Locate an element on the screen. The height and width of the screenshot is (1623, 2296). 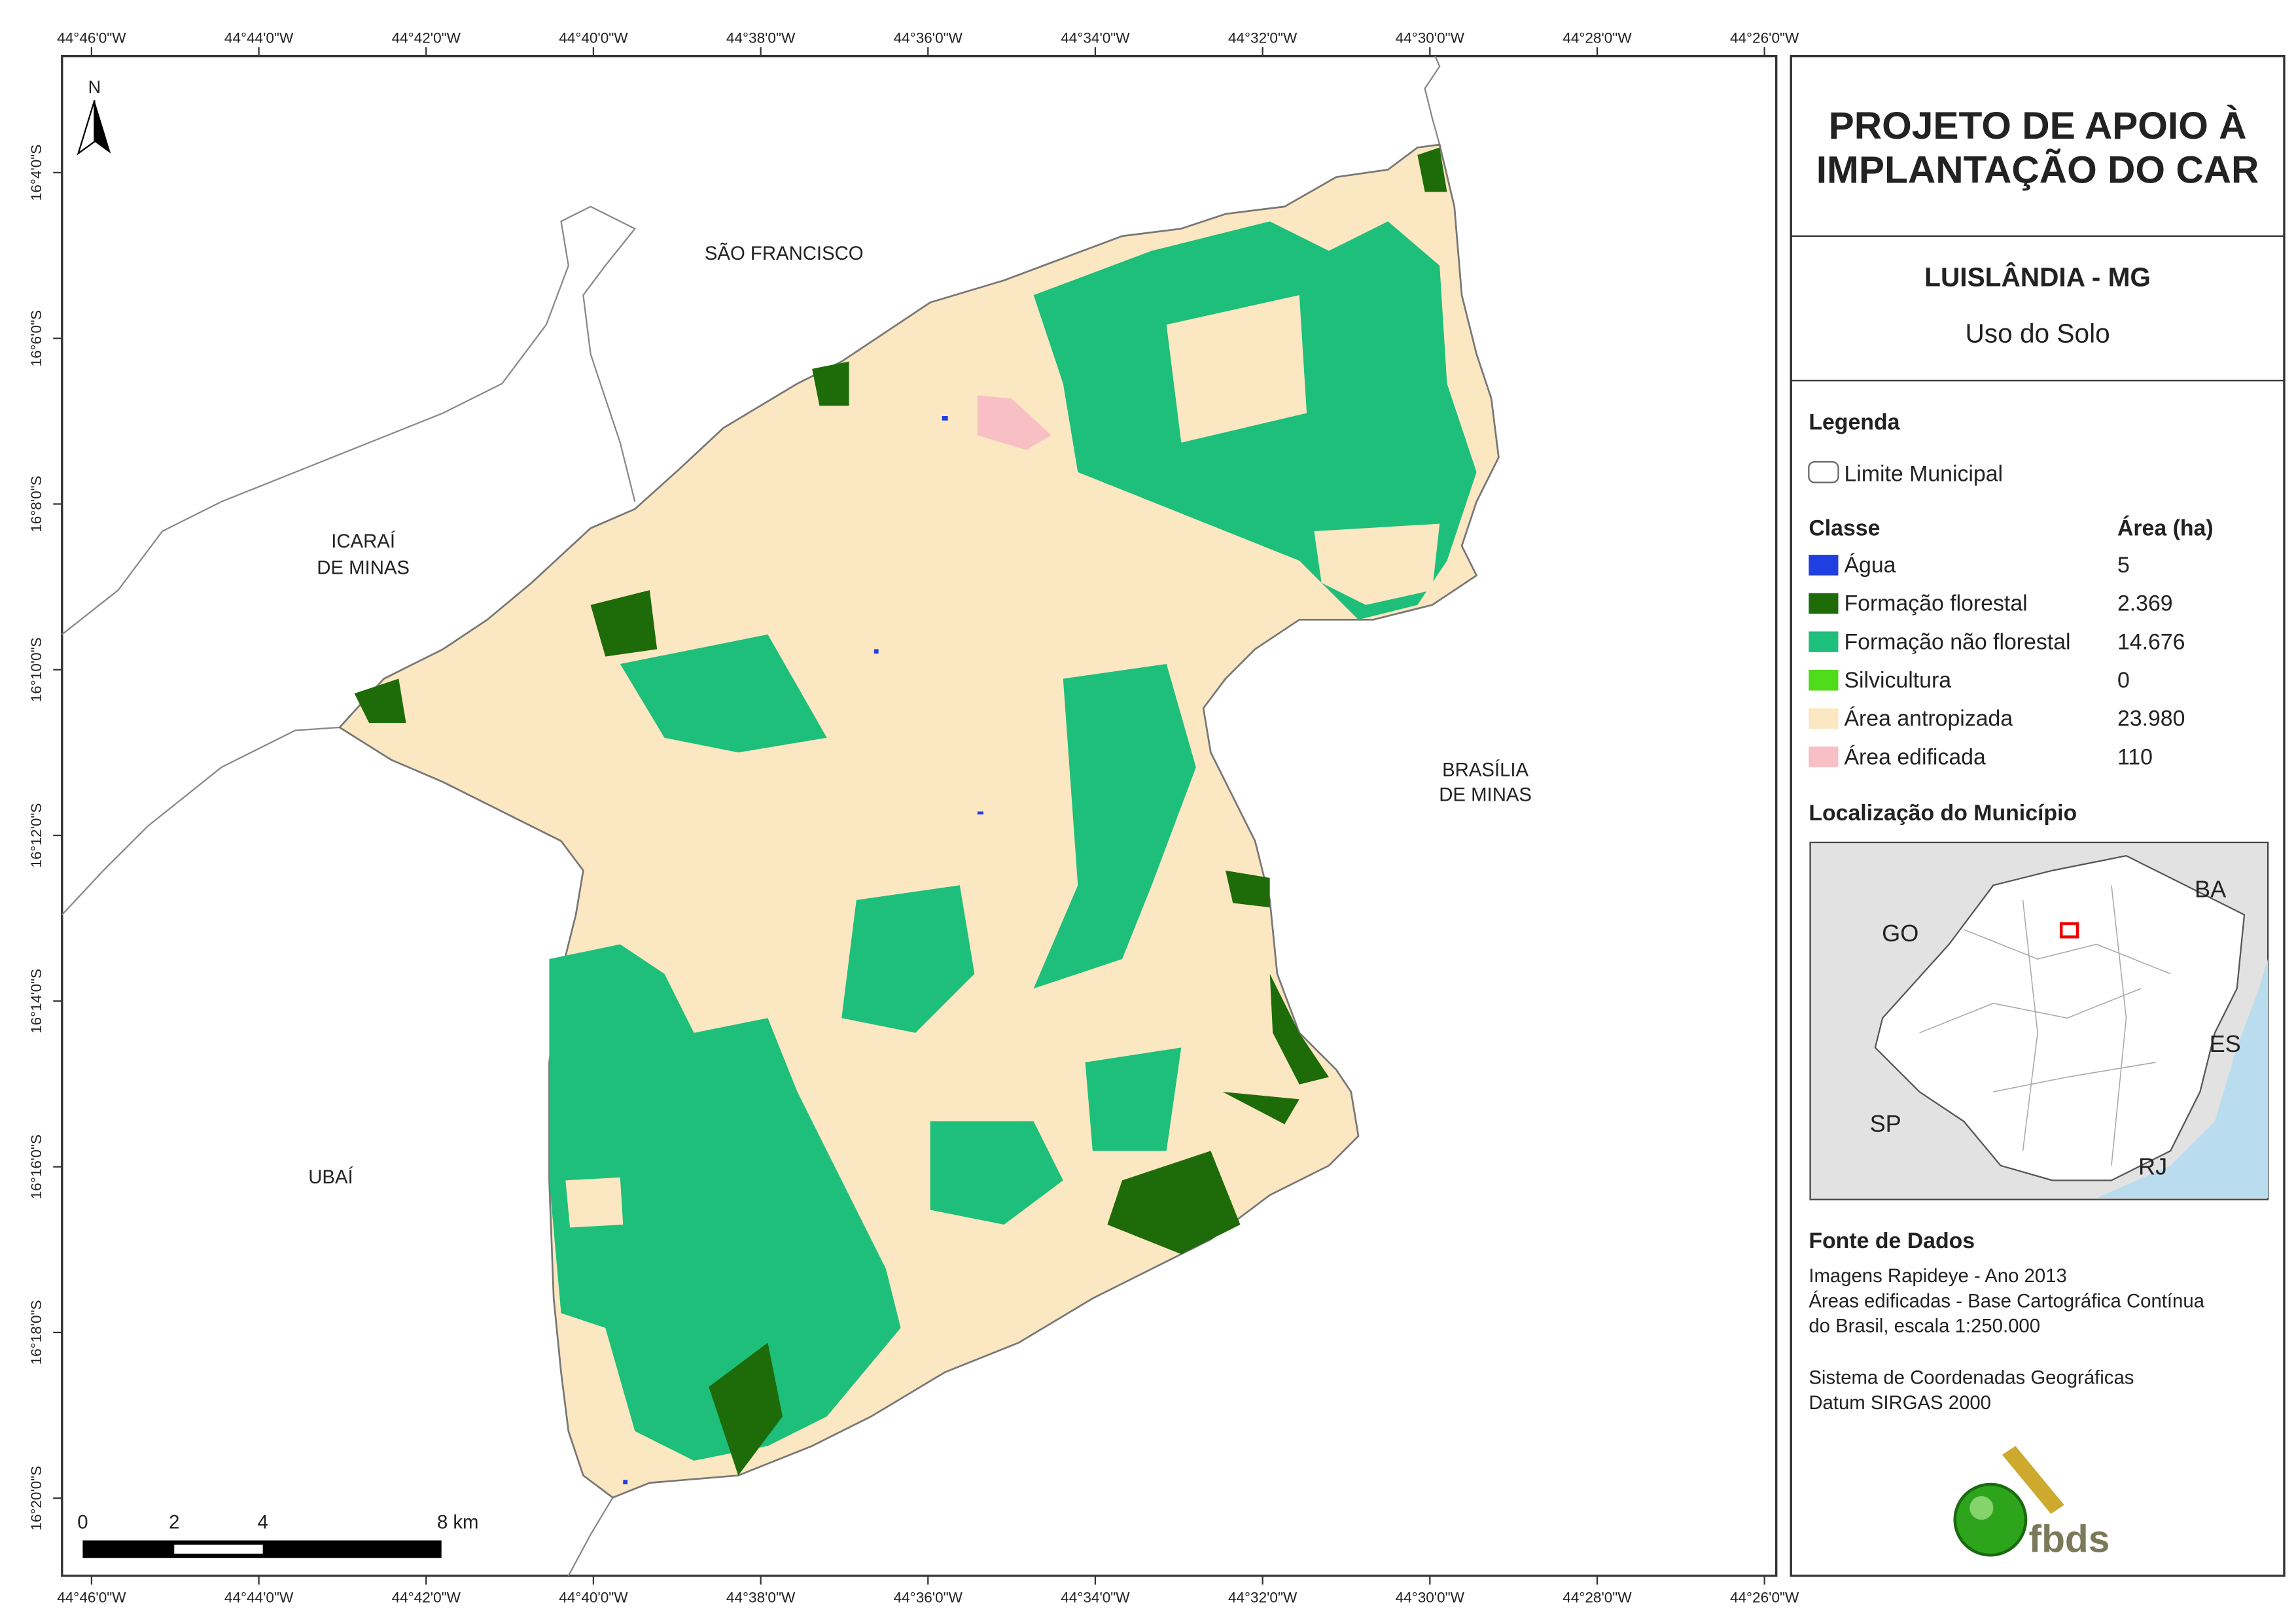
north-arrow: N is located at coordinates (94, 117).